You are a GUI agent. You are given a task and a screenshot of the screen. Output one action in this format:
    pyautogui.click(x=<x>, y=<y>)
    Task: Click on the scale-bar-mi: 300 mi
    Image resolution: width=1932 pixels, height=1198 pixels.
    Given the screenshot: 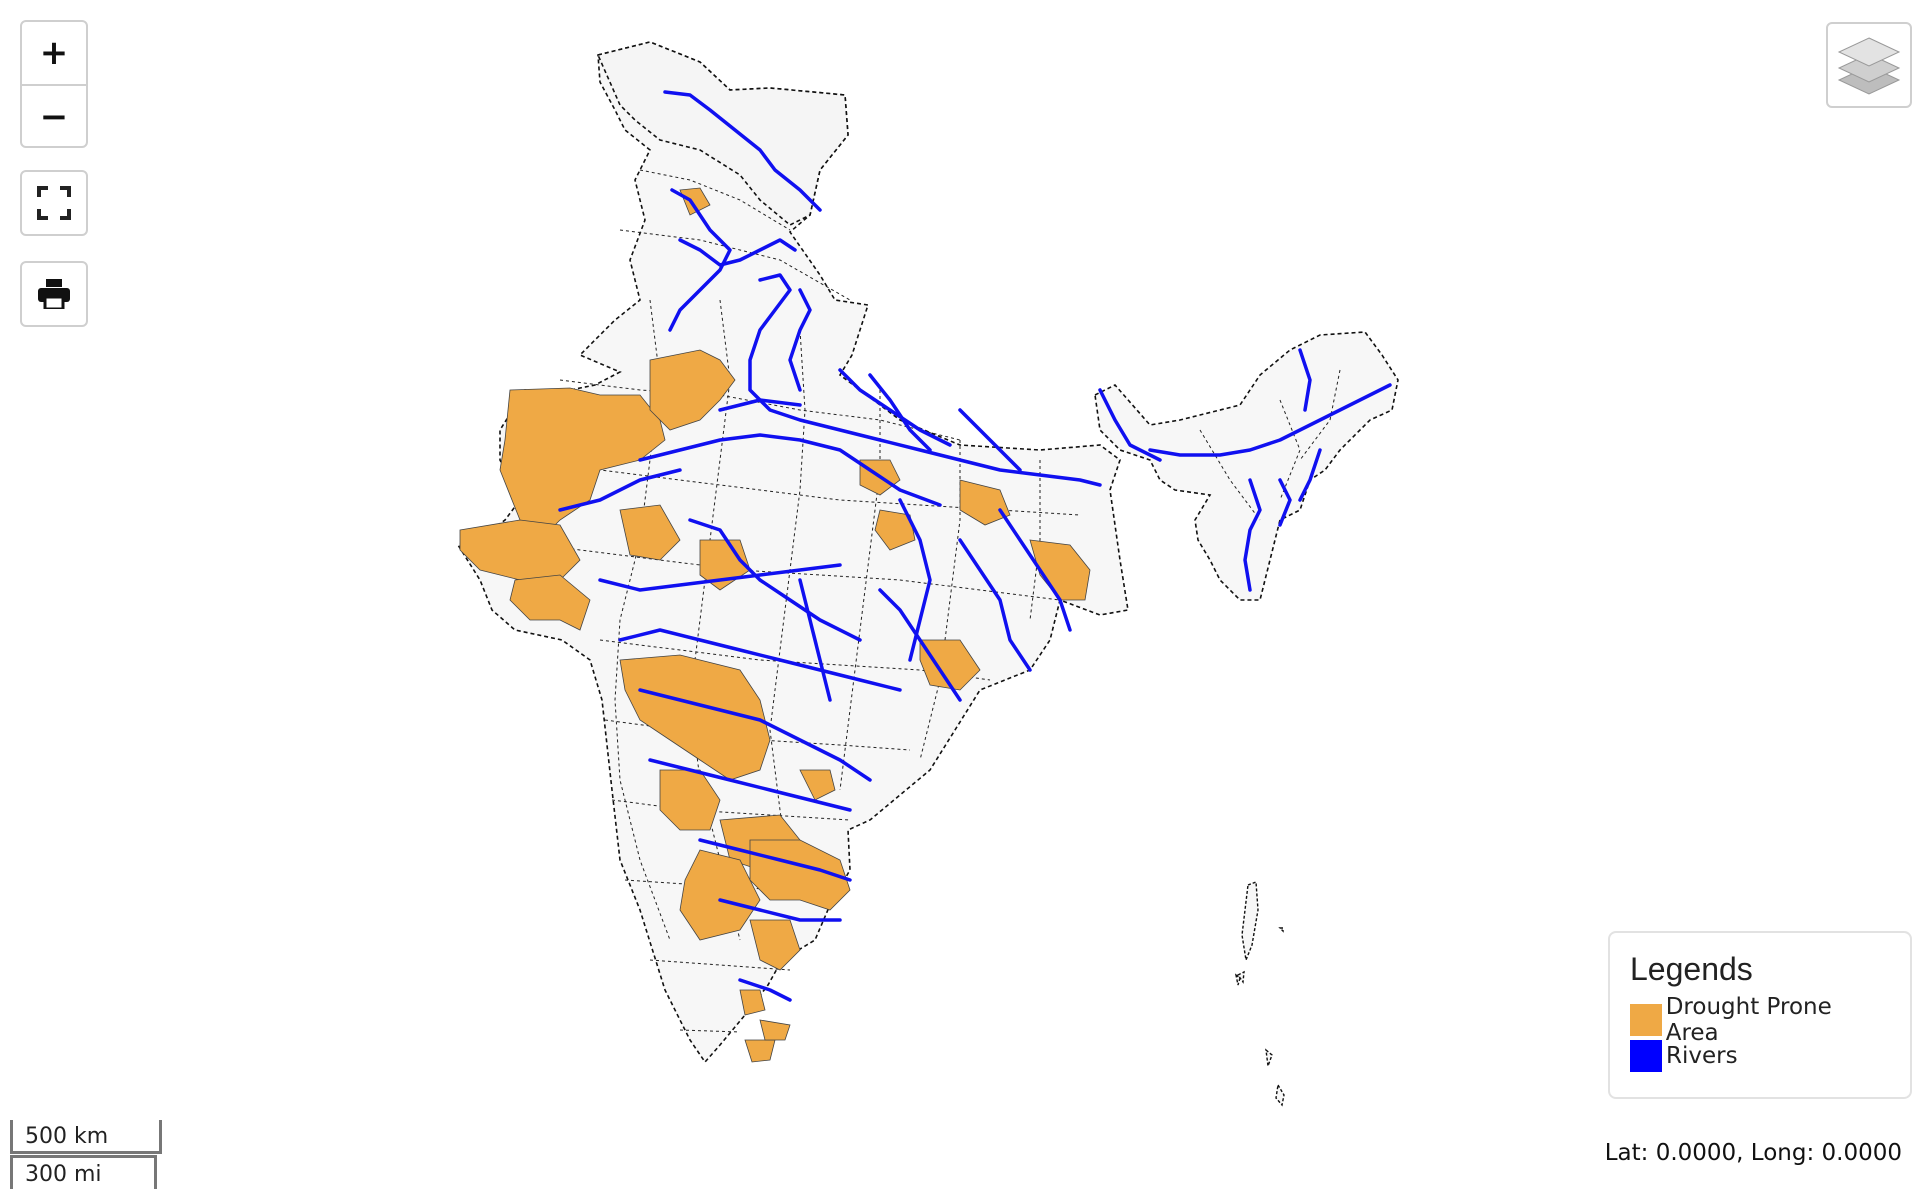 What is the action you would take?
    pyautogui.click(x=83, y=1172)
    